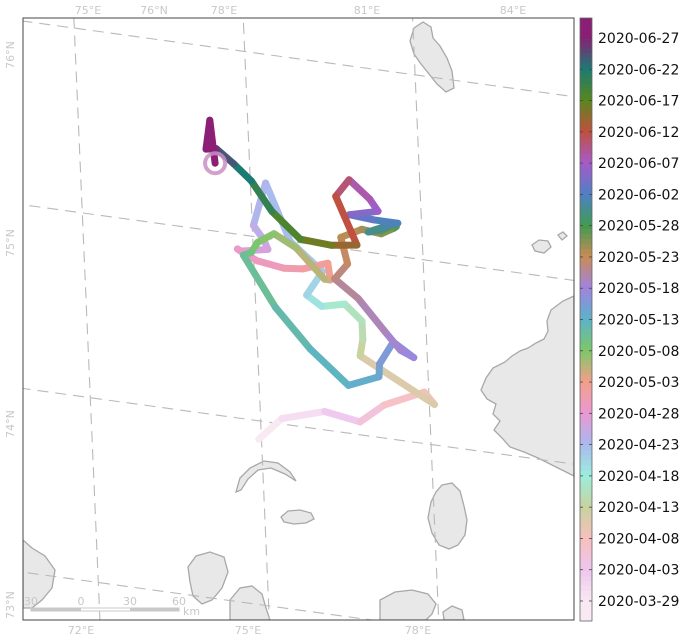  I want to click on land-island-small-oval, so click(297, 517).